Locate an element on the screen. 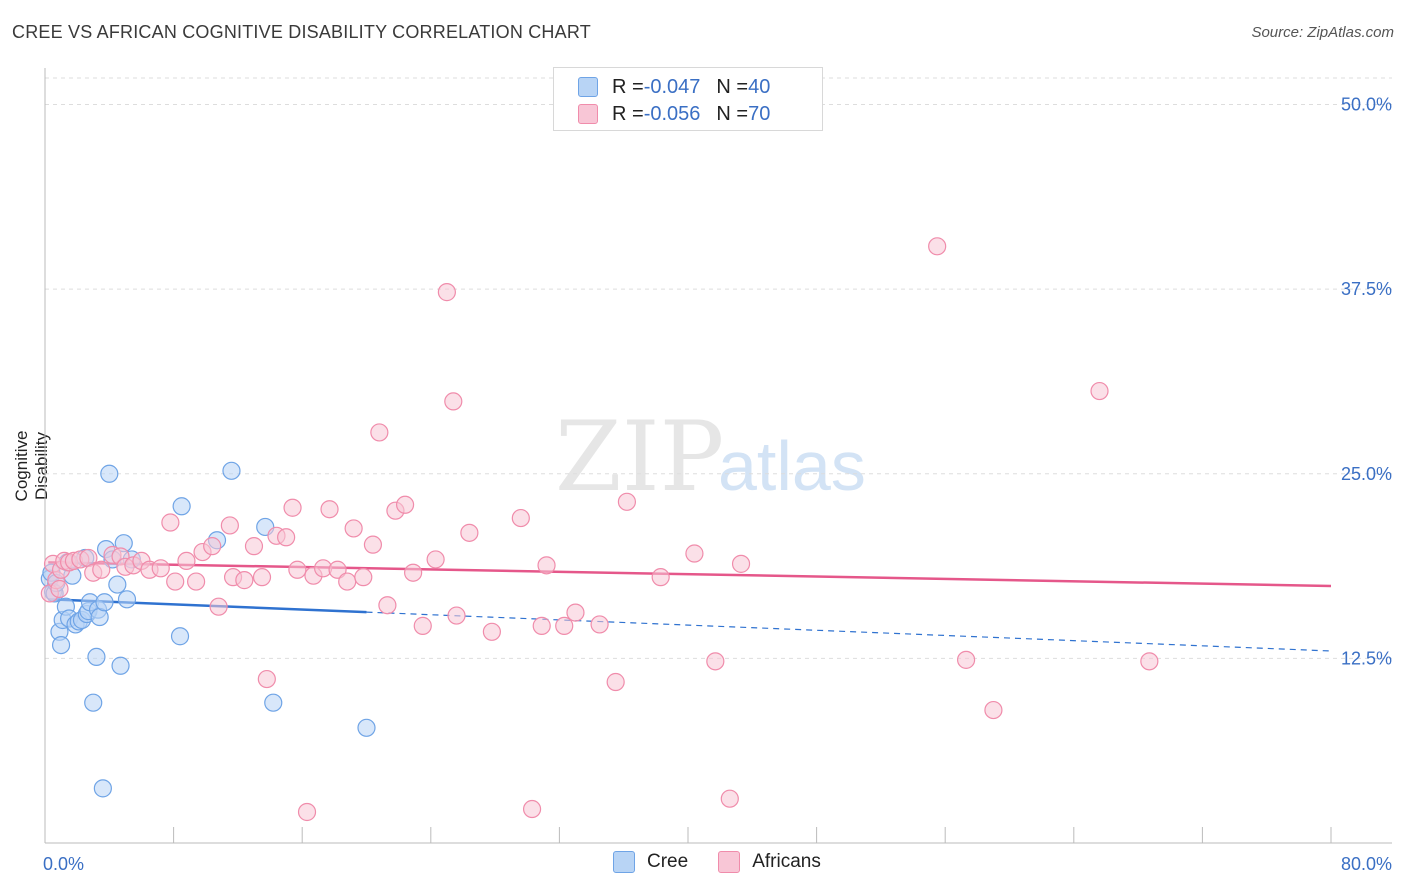 Image resolution: width=1406 pixels, height=892 pixels. watermark-zip: ZIP is located at coordinates (639, 457).